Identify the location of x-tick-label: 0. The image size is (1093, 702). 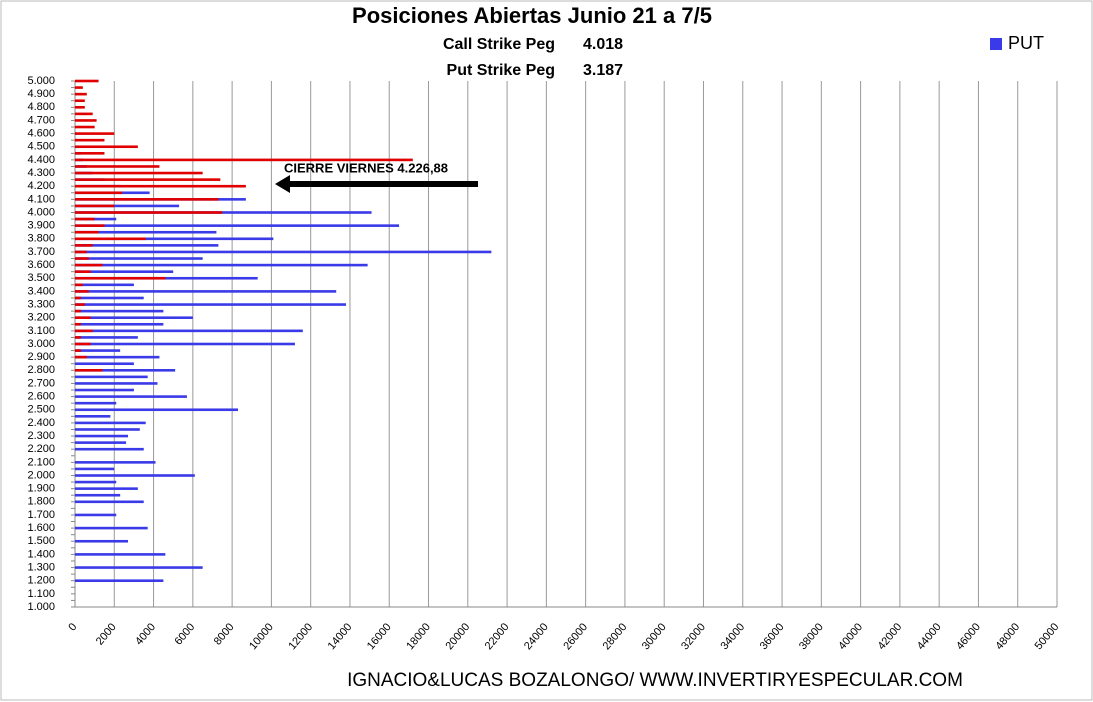
(72, 627).